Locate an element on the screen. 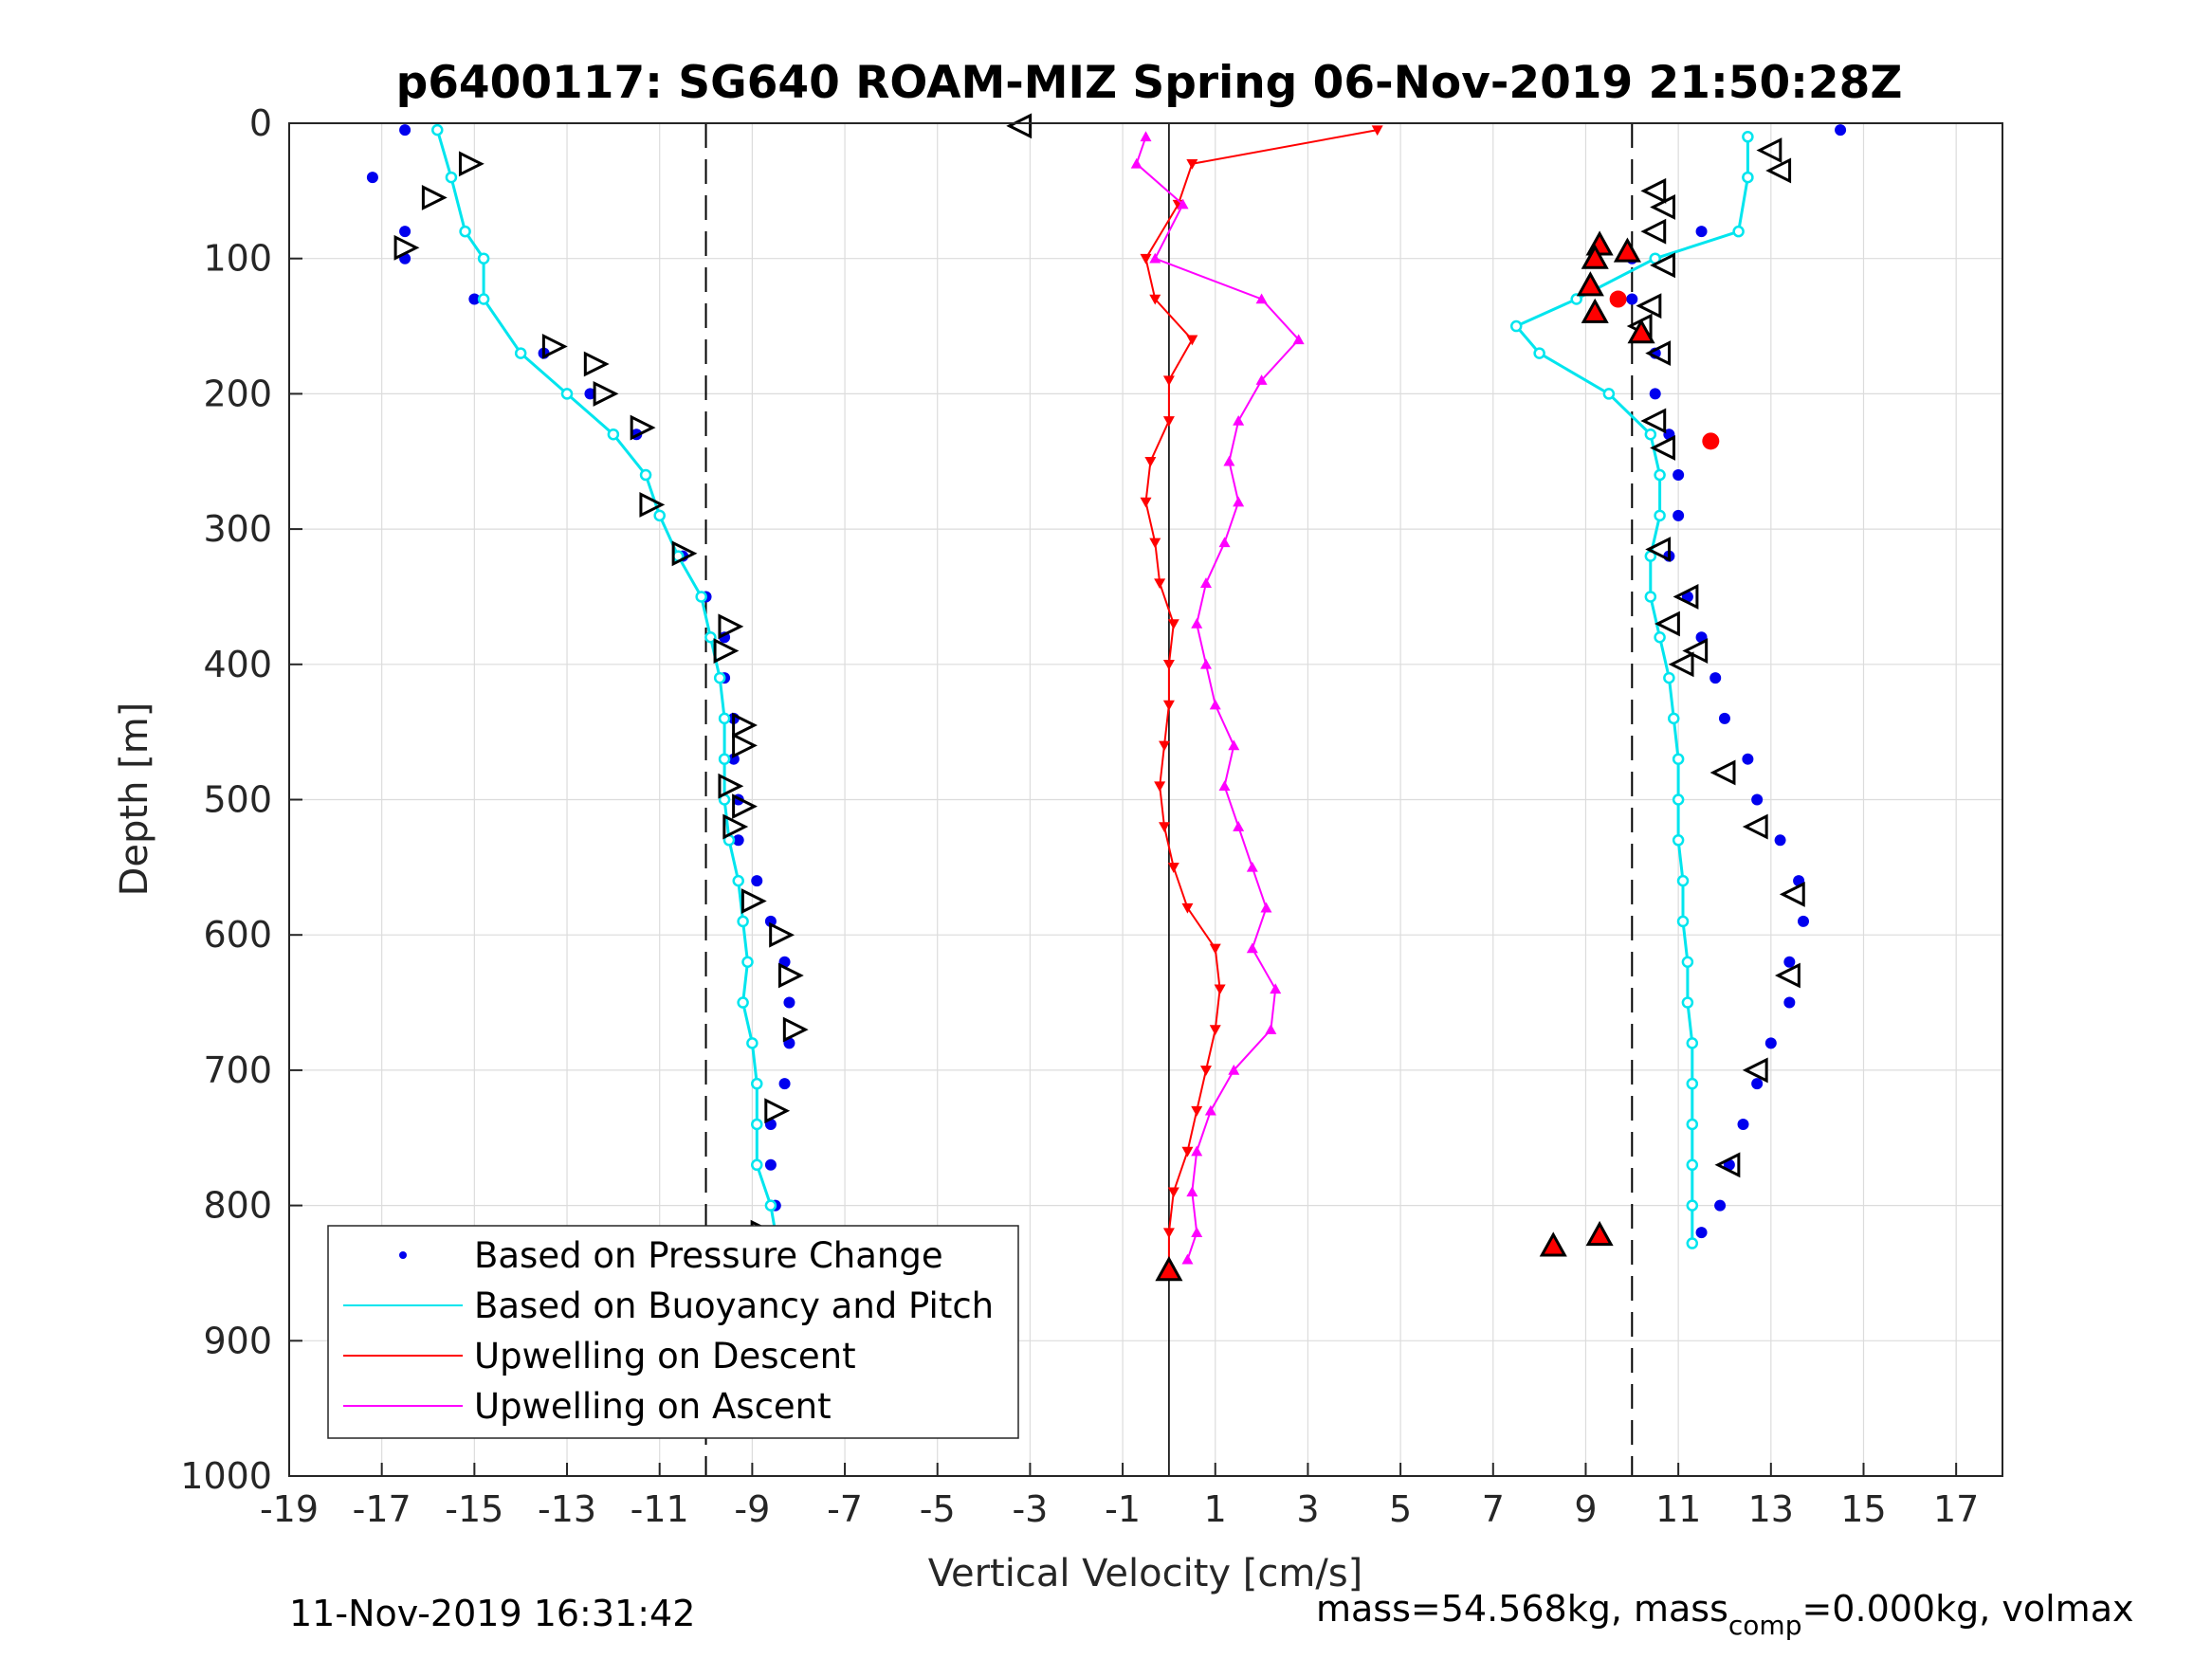 This screenshot has height=1659, width=2212. buoyancy-descent-series is located at coordinates (608, 694).